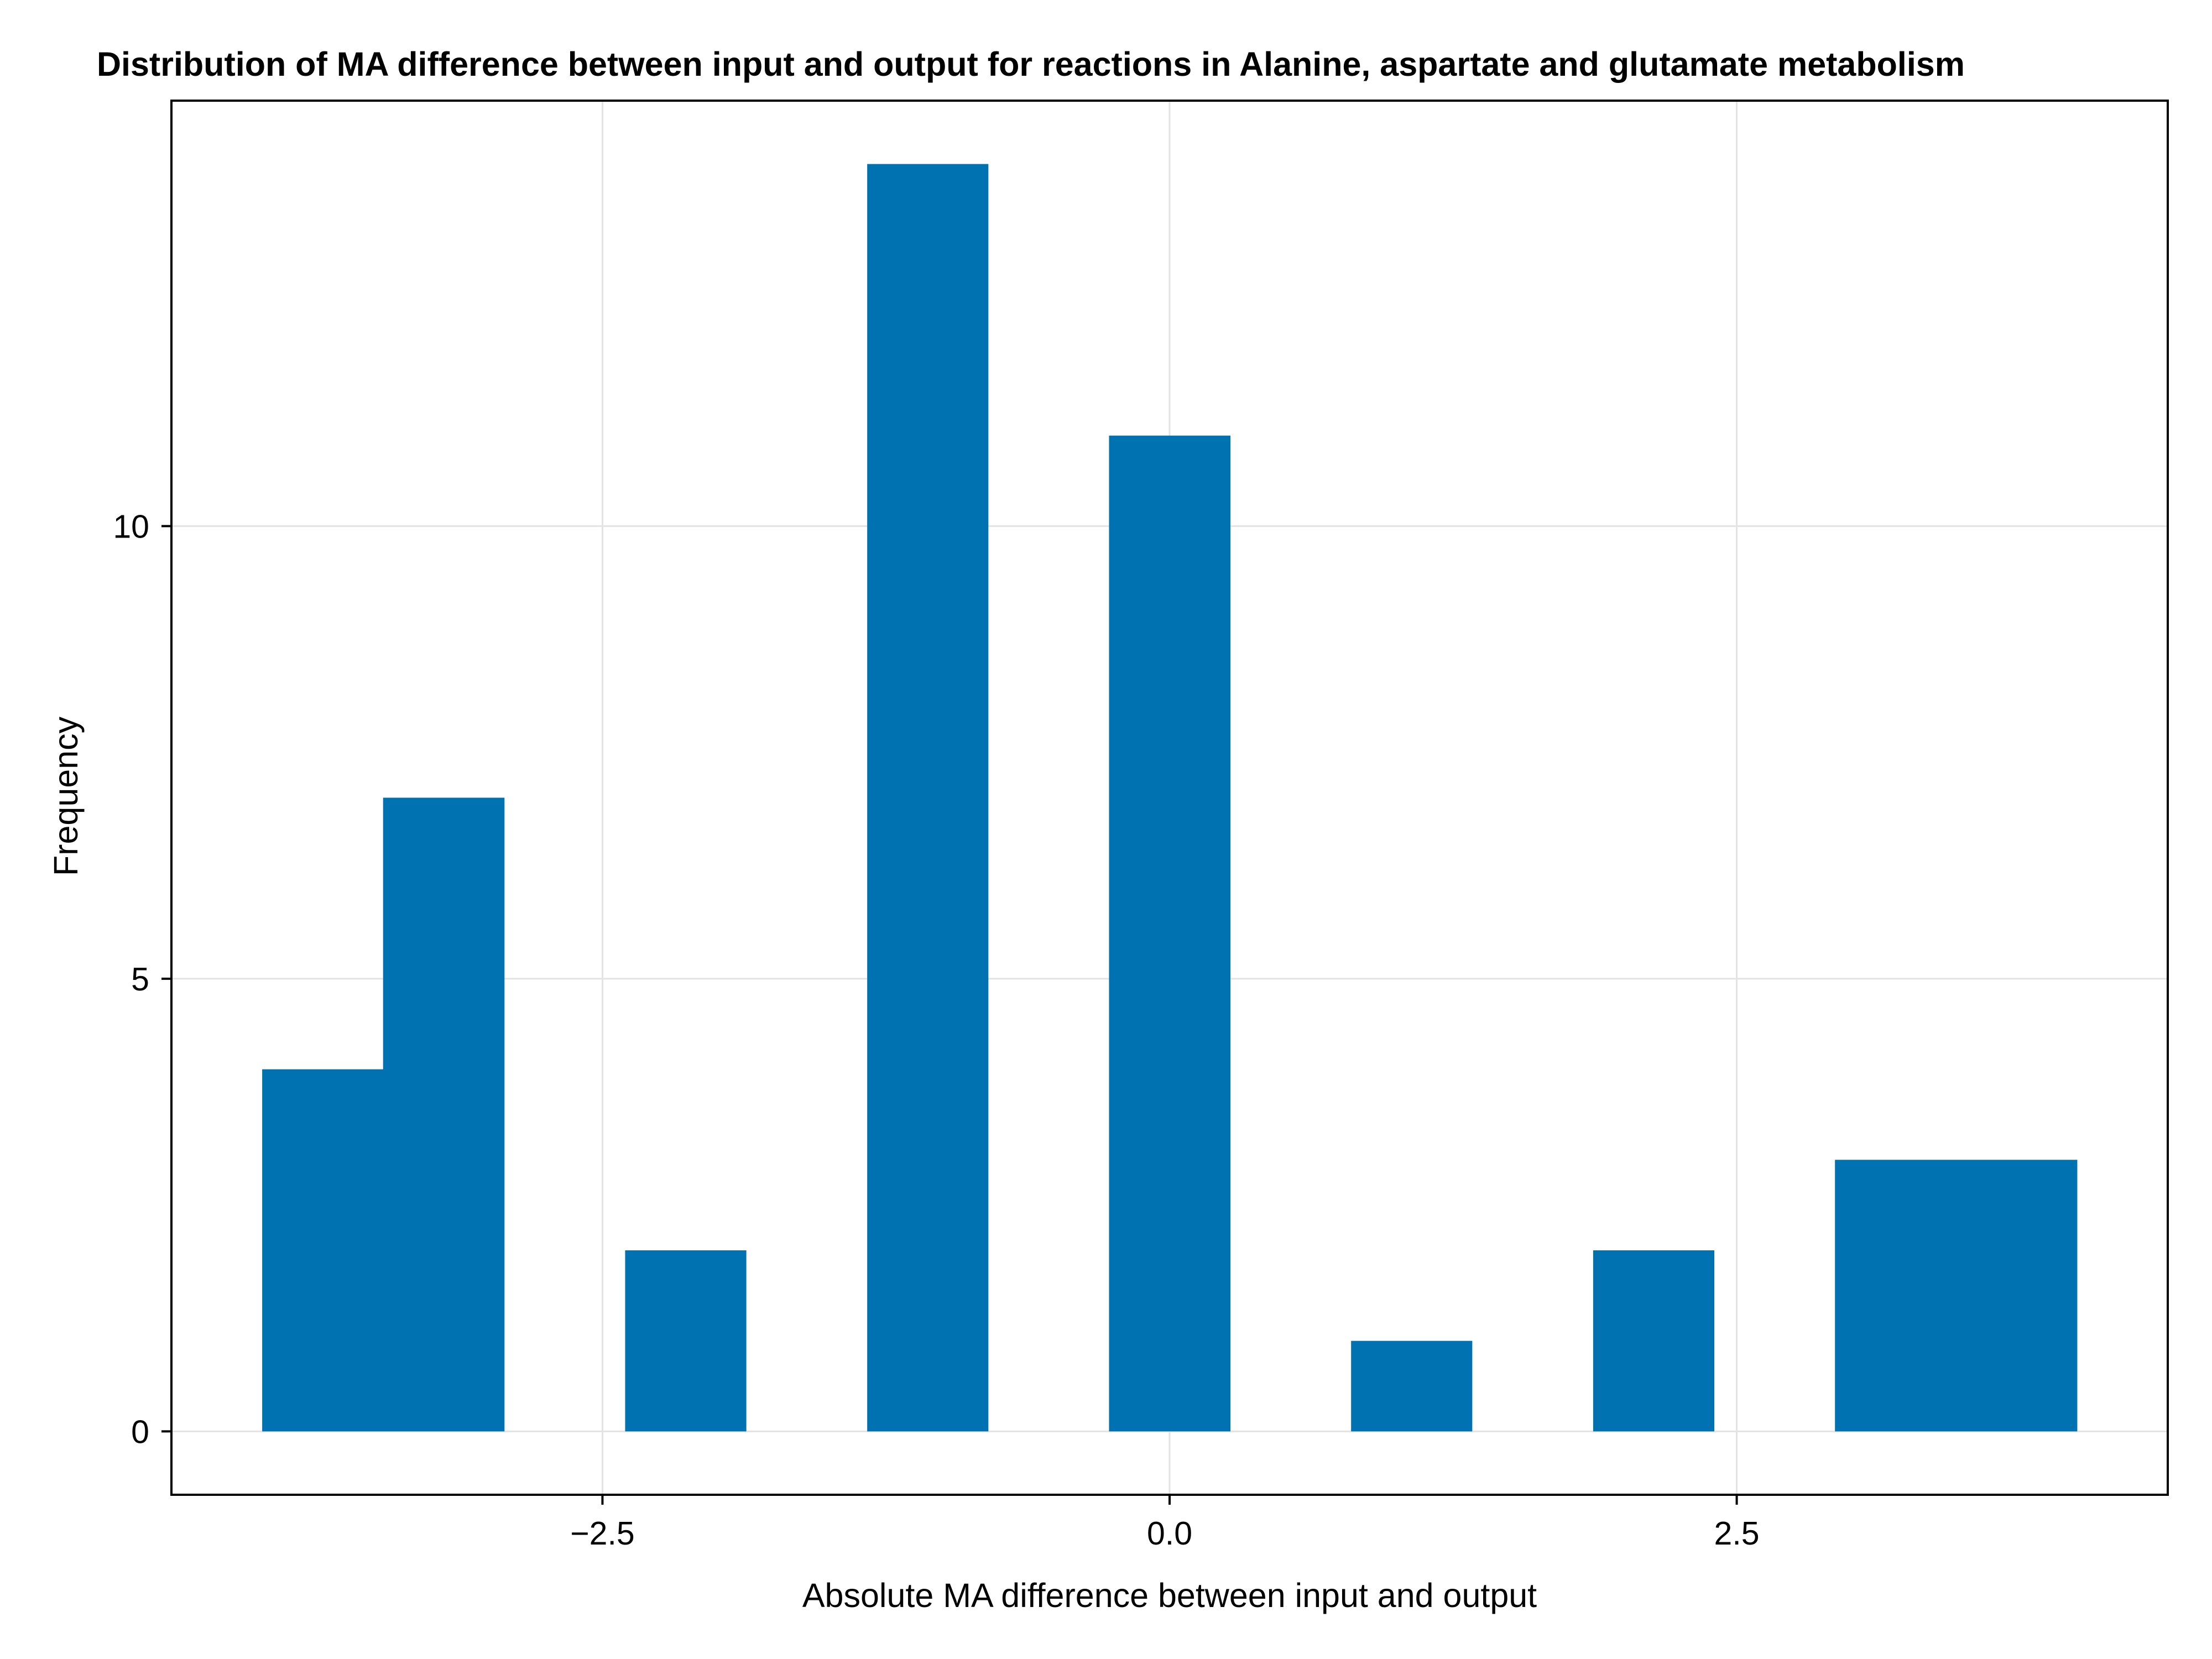 This screenshot has height=1659, width=2212. What do you see at coordinates (66, 796) in the screenshot?
I see `y-axis-label: Frequency` at bounding box center [66, 796].